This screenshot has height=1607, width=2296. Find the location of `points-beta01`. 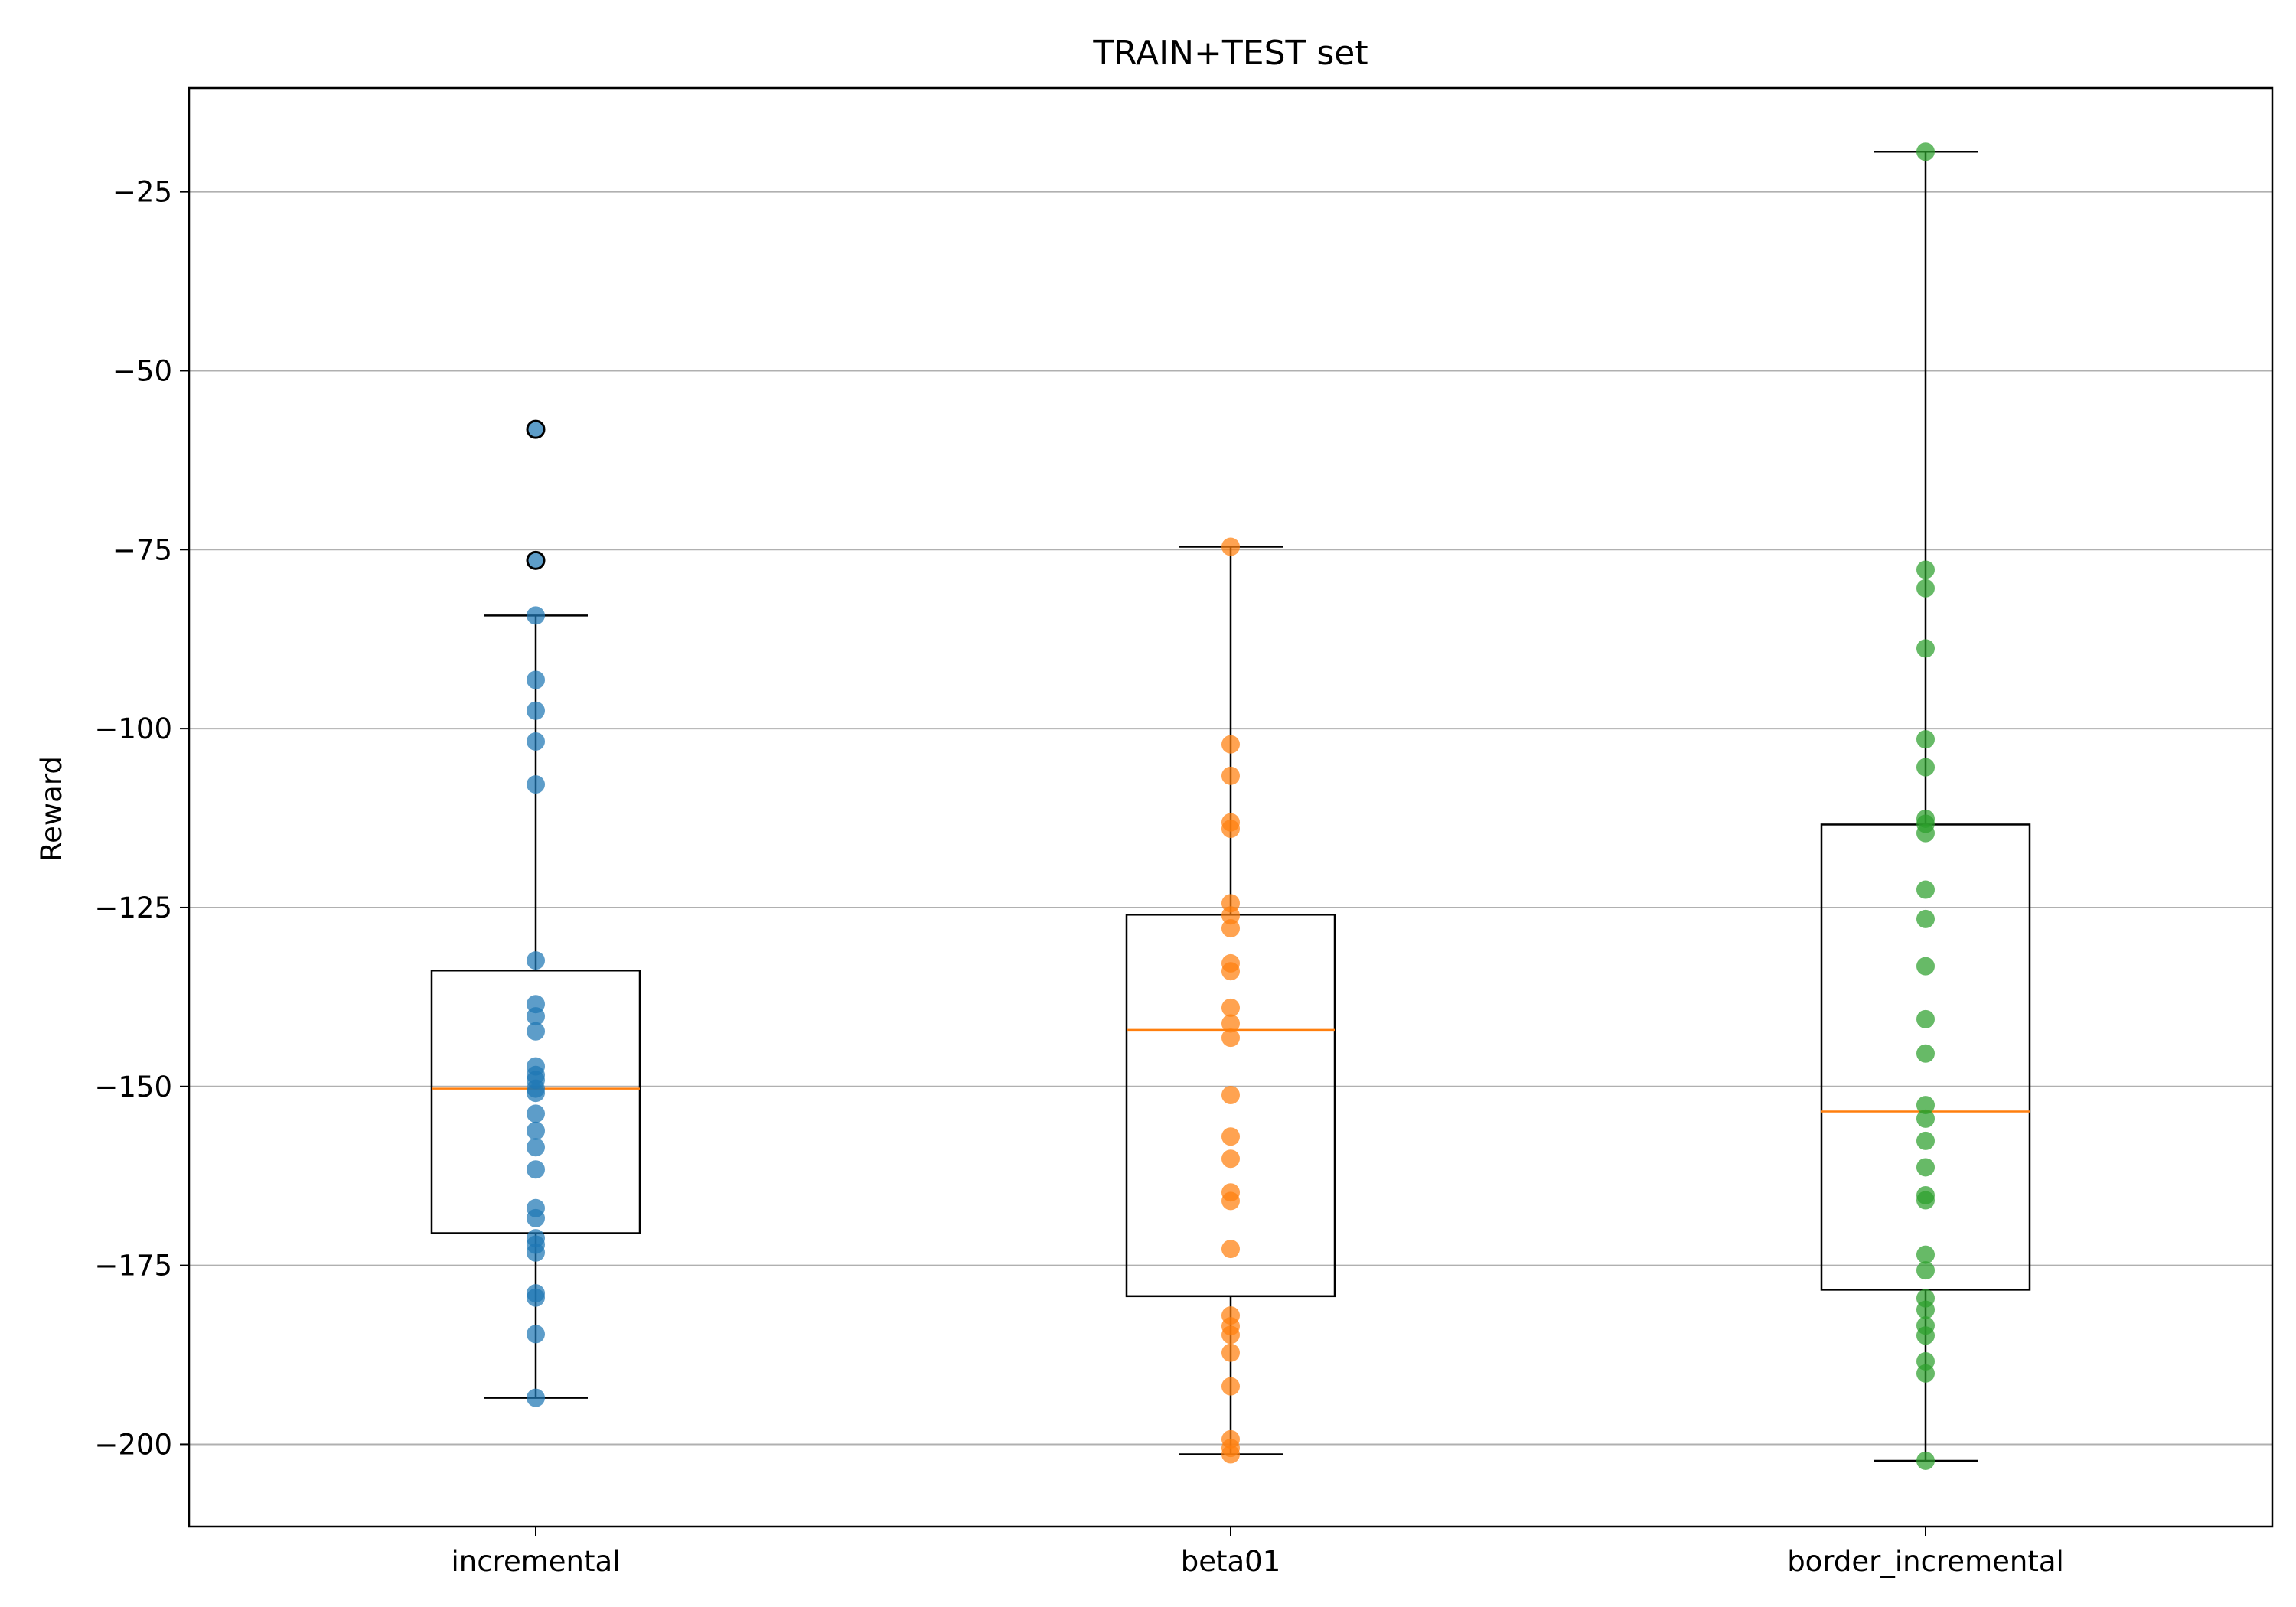

points-beta01 is located at coordinates (1230, 1000).